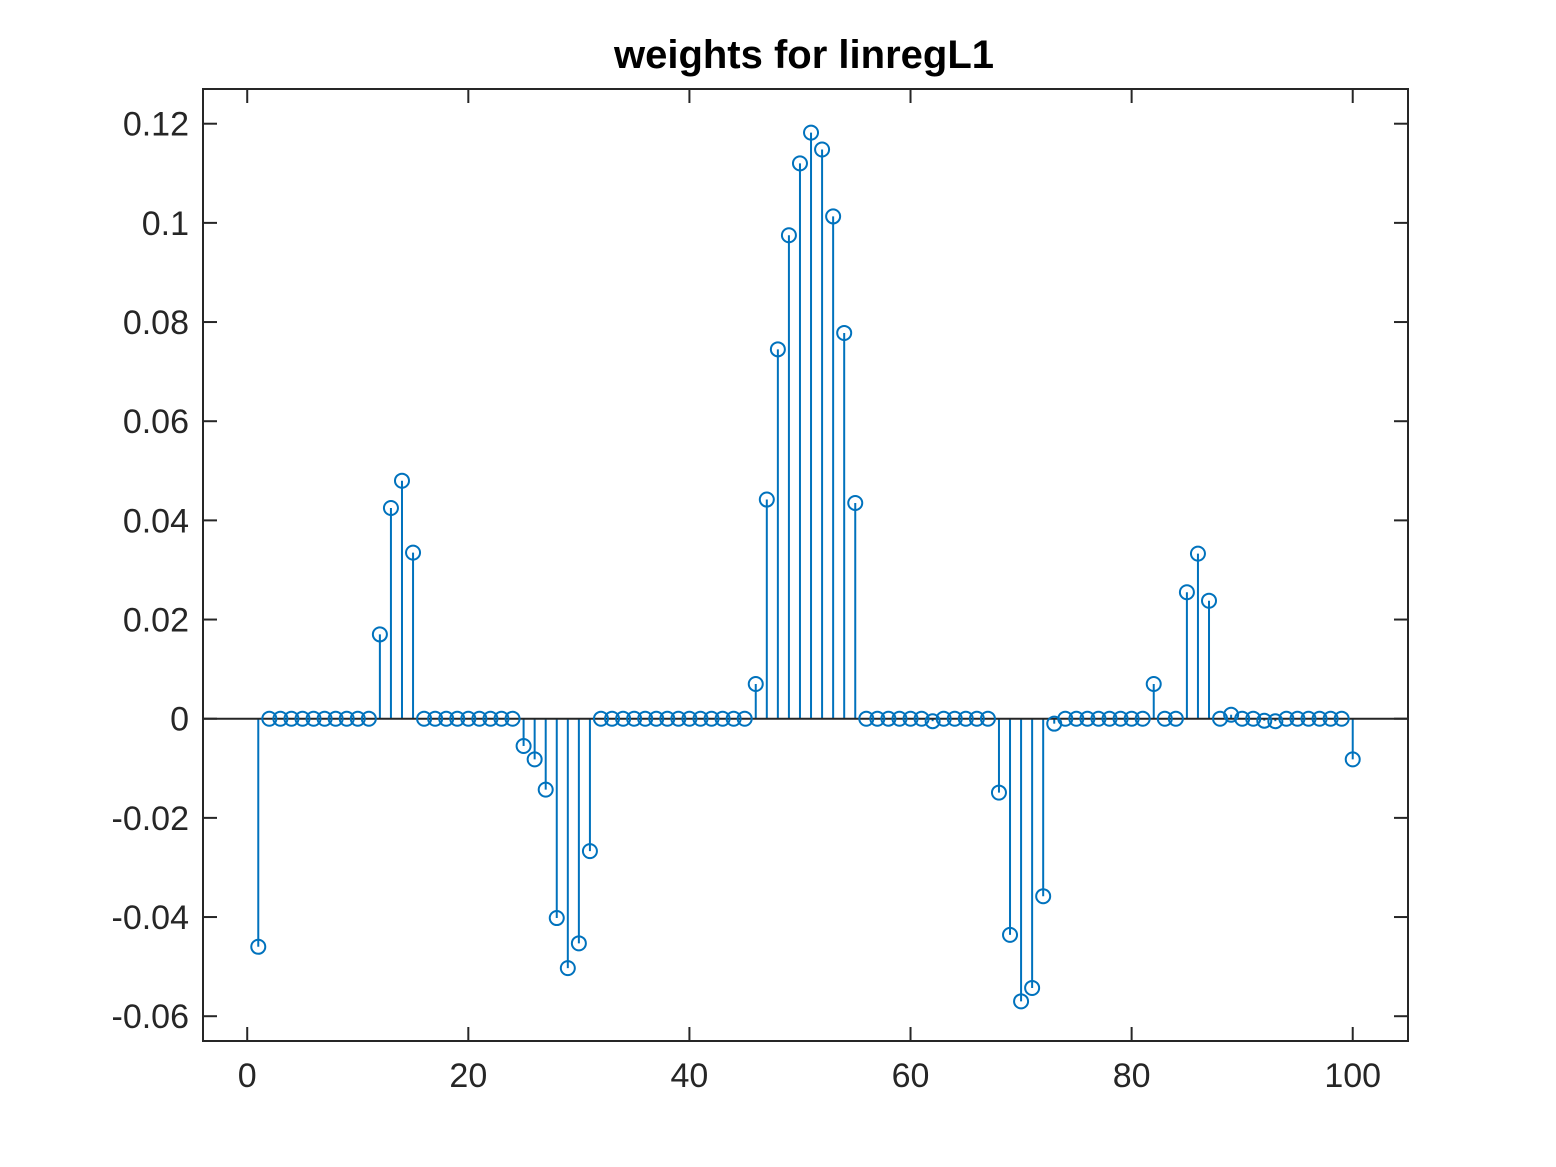 This screenshot has width=1556, height=1167. What do you see at coordinates (468, 1076) in the screenshot?
I see `x-tick-label: 20` at bounding box center [468, 1076].